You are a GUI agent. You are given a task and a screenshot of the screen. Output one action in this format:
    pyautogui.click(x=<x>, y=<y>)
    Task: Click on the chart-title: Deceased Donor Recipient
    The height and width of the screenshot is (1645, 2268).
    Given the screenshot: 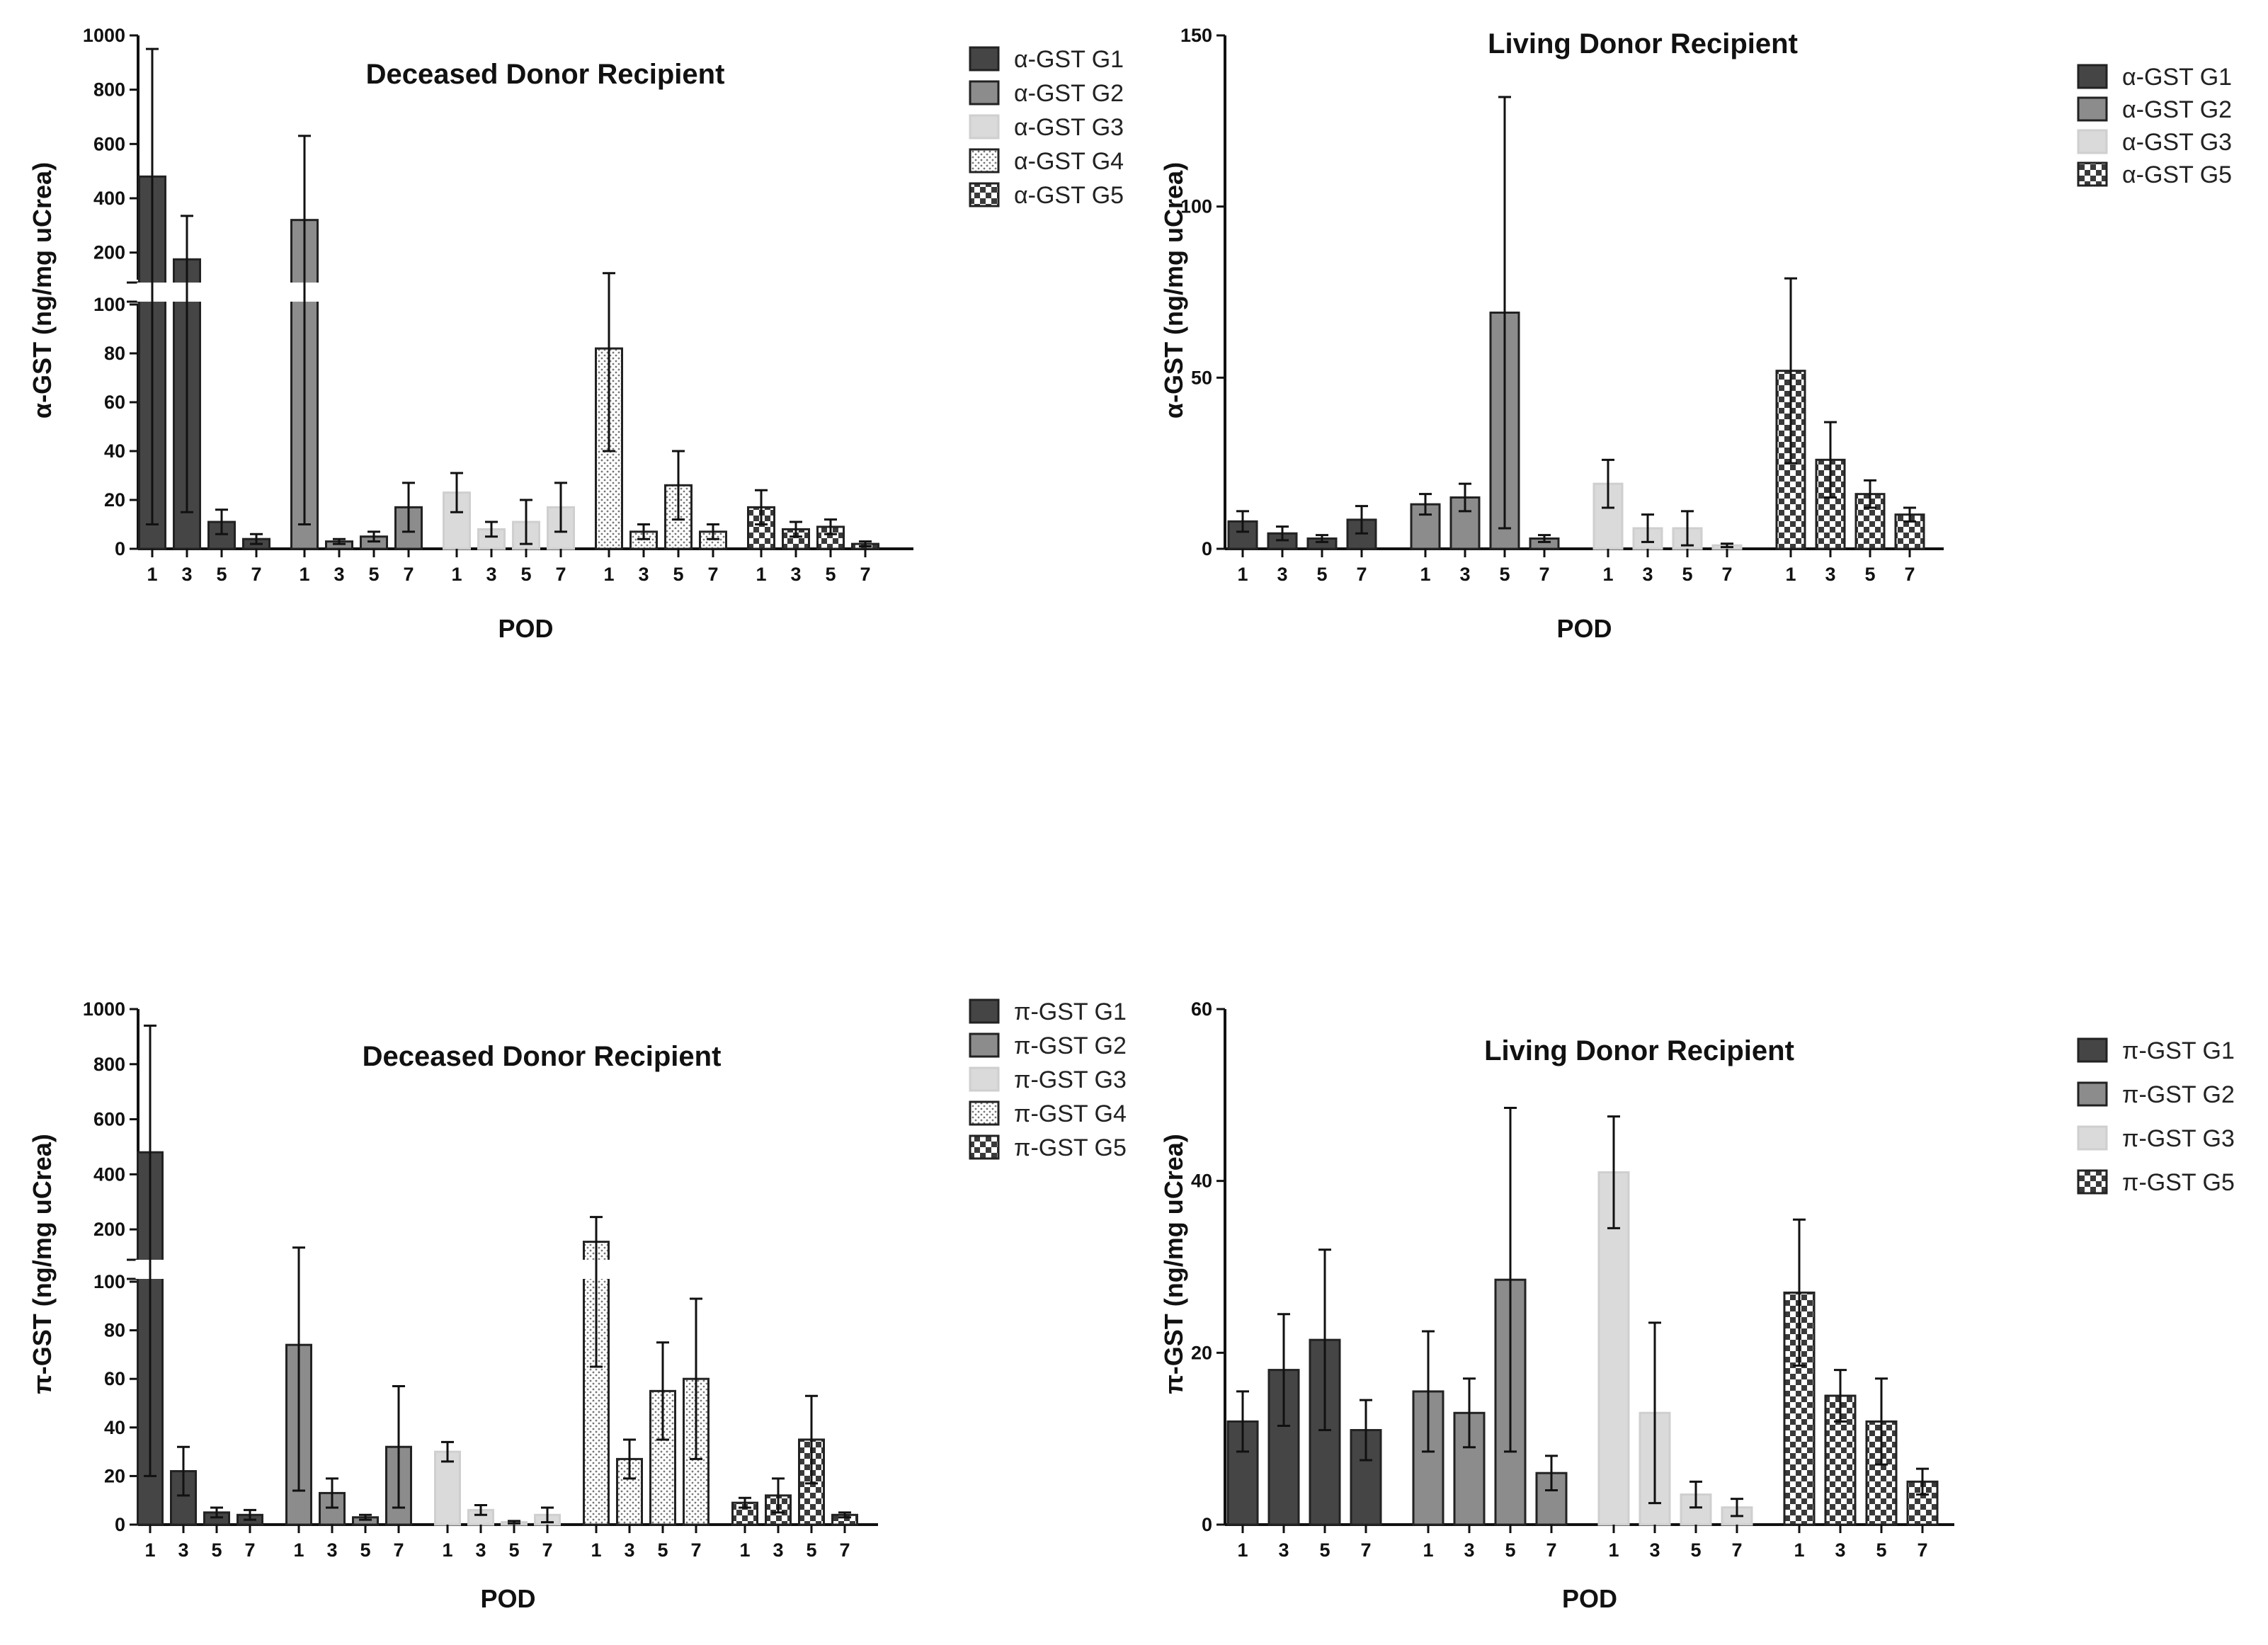 What is the action you would take?
    pyautogui.click(x=545, y=74)
    